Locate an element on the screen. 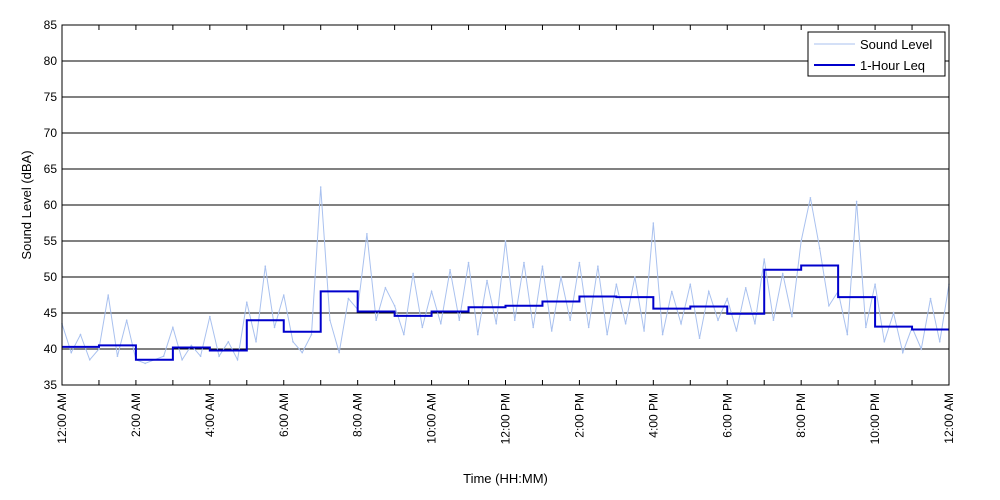  y-tick-label: 40 is located at coordinates (51, 349).